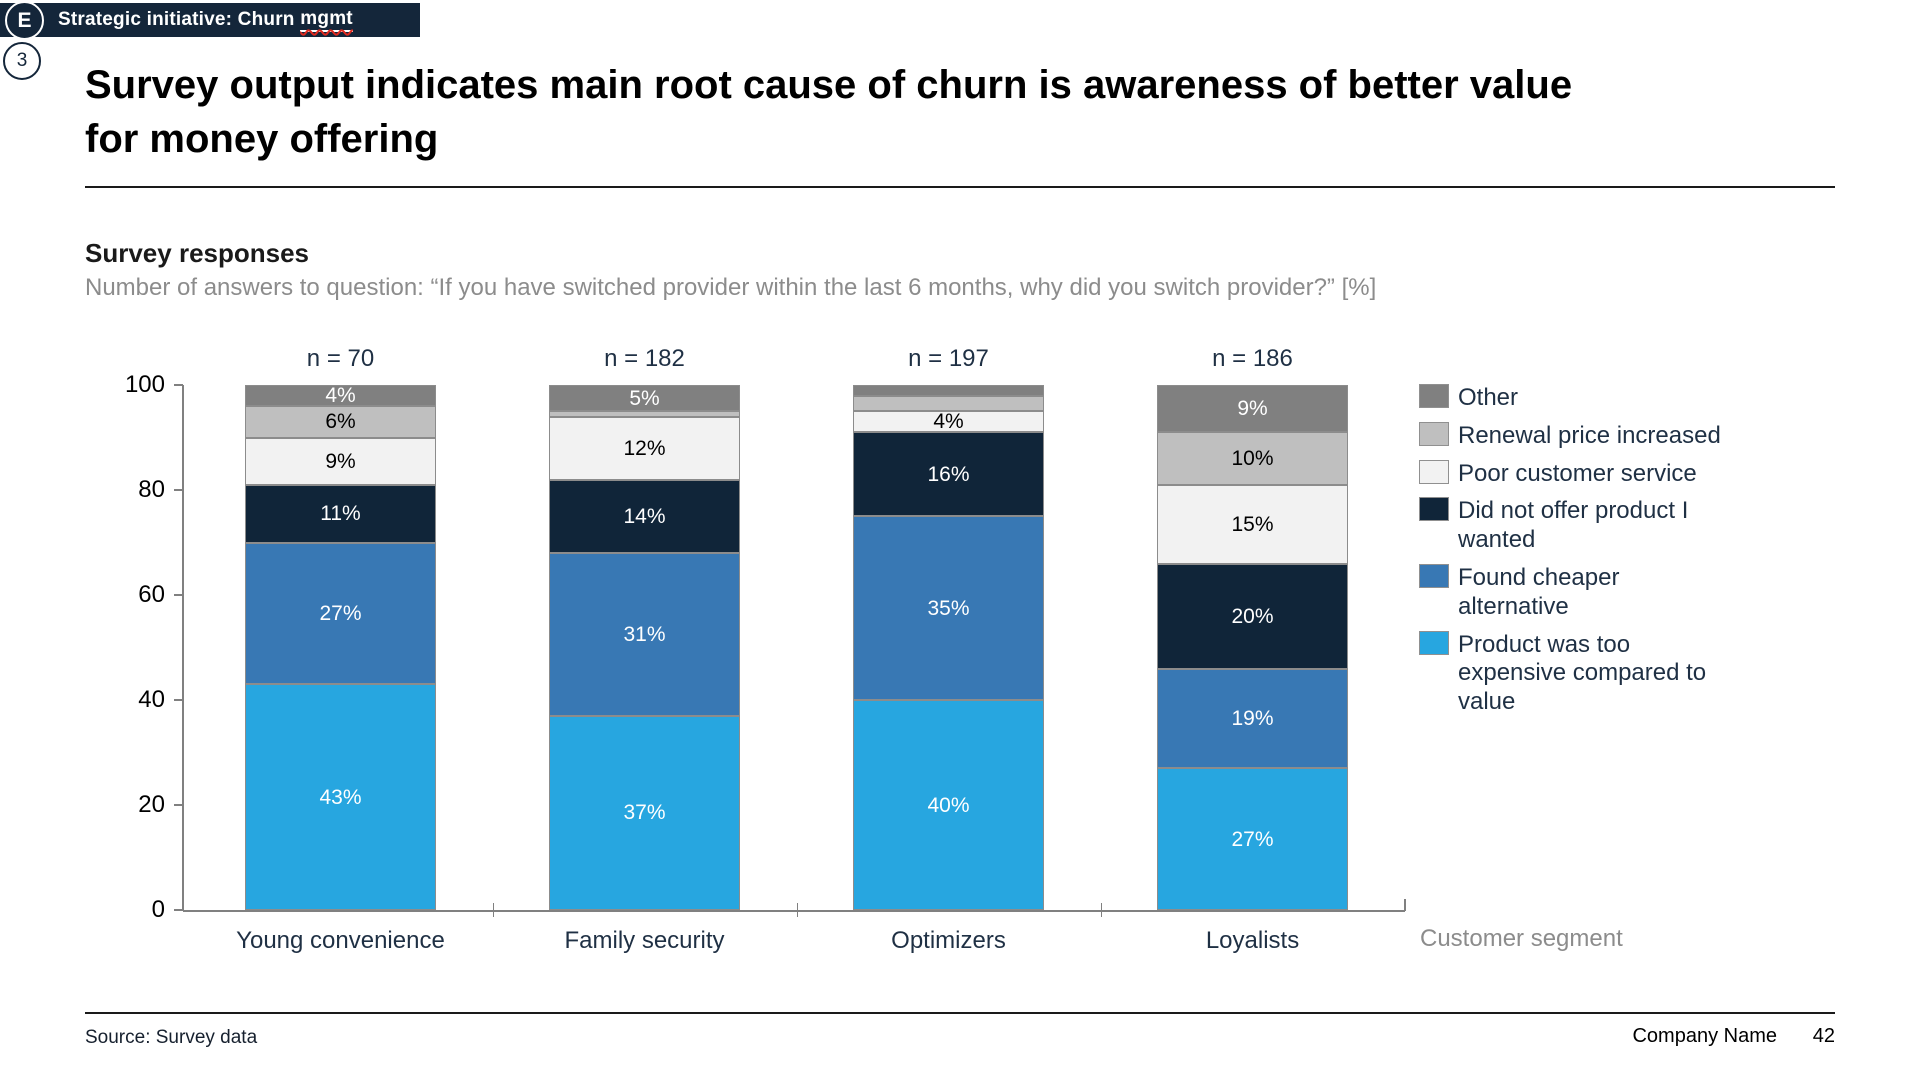  I want to click on sample-size-label: n = 70, so click(340, 358).